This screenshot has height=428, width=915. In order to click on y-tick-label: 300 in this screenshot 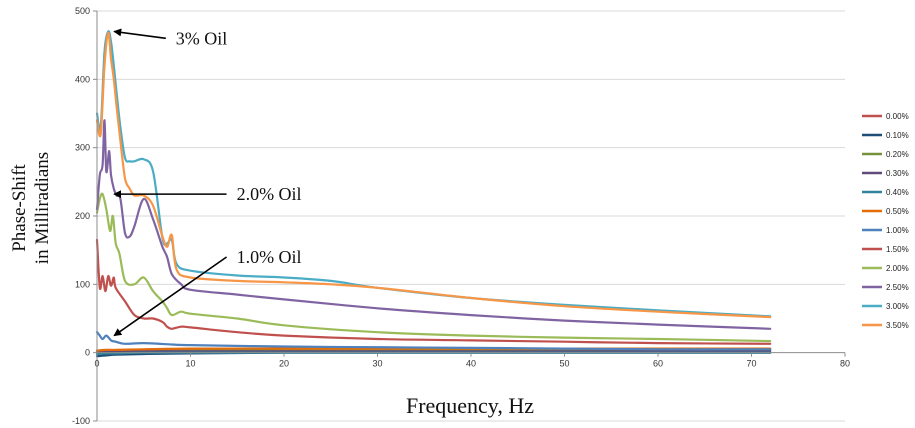, I will do `click(82, 148)`.